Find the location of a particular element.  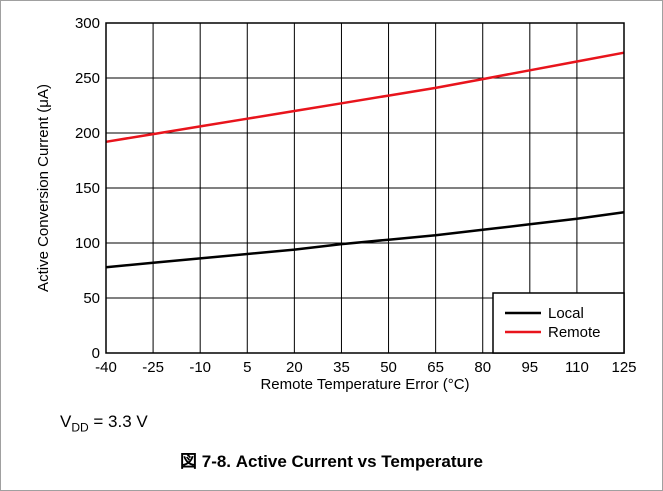

x-tick-label: -10 is located at coordinates (200, 367).